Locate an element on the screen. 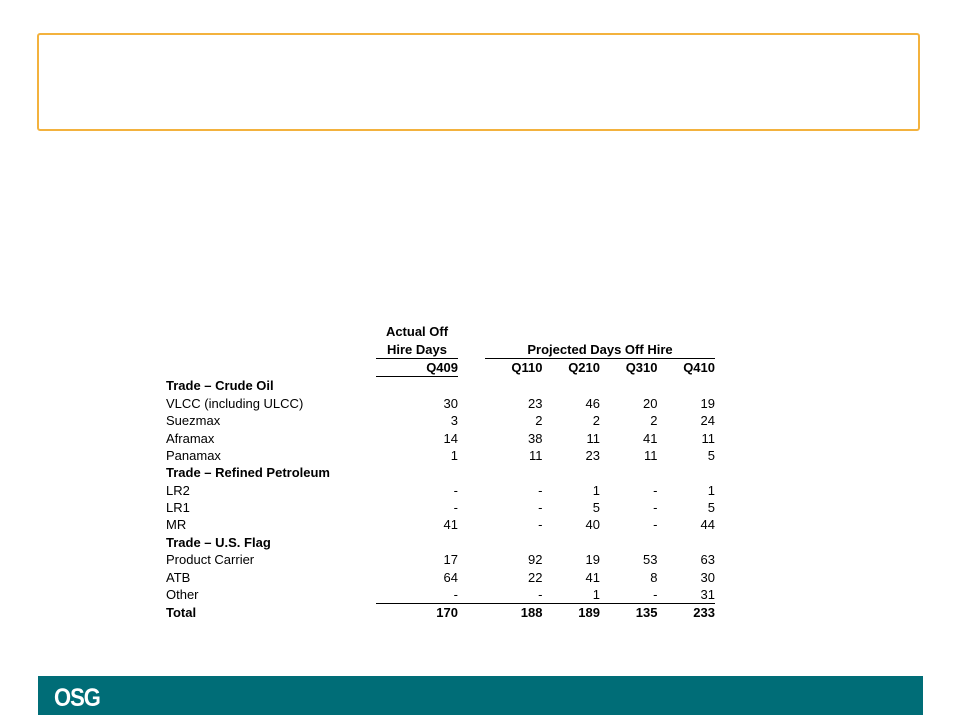 The image size is (960, 720). section-row: Trade – Refined Petroleum is located at coordinates (440, 472).